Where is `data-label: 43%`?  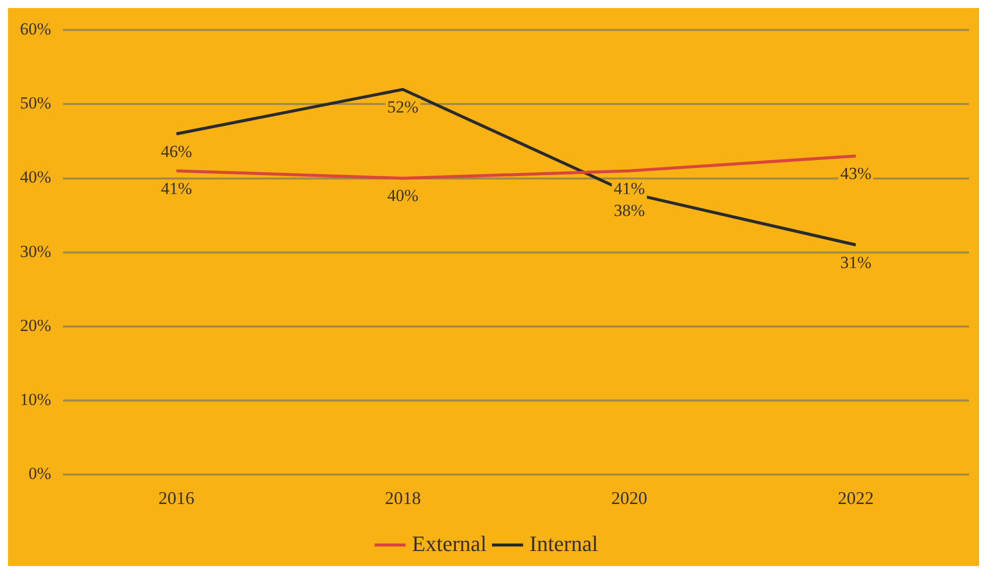
data-label: 43% is located at coordinates (856, 174).